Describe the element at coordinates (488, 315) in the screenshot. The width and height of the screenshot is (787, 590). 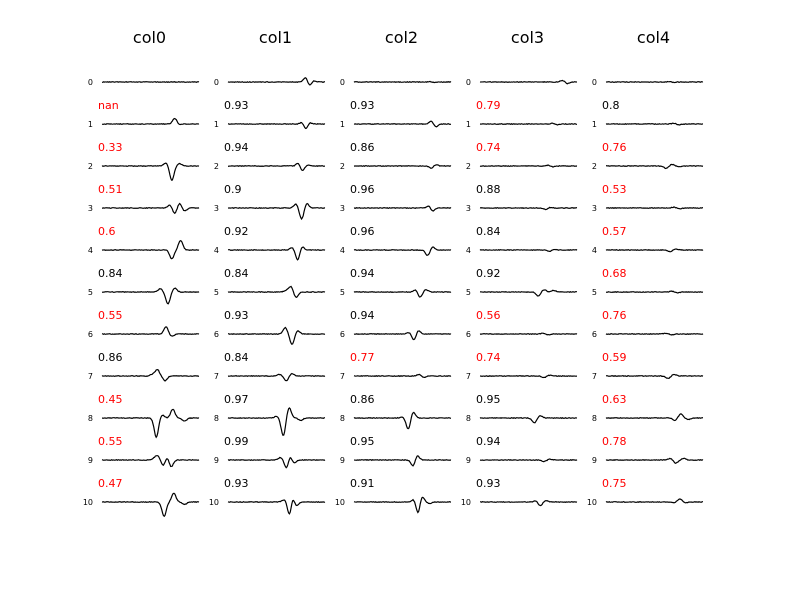
I see `score-label: 0.56` at that location.